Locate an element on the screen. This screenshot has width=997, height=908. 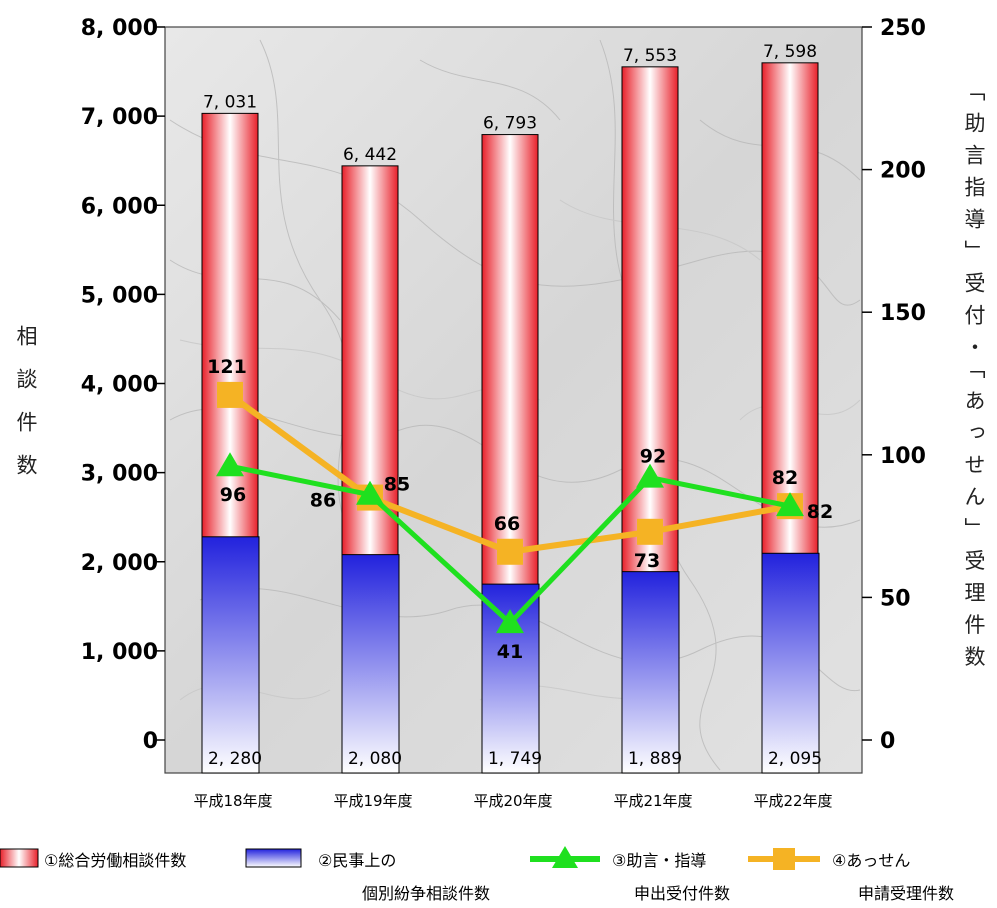
left-tick-label: 4, 000 is located at coordinates (119, 385).